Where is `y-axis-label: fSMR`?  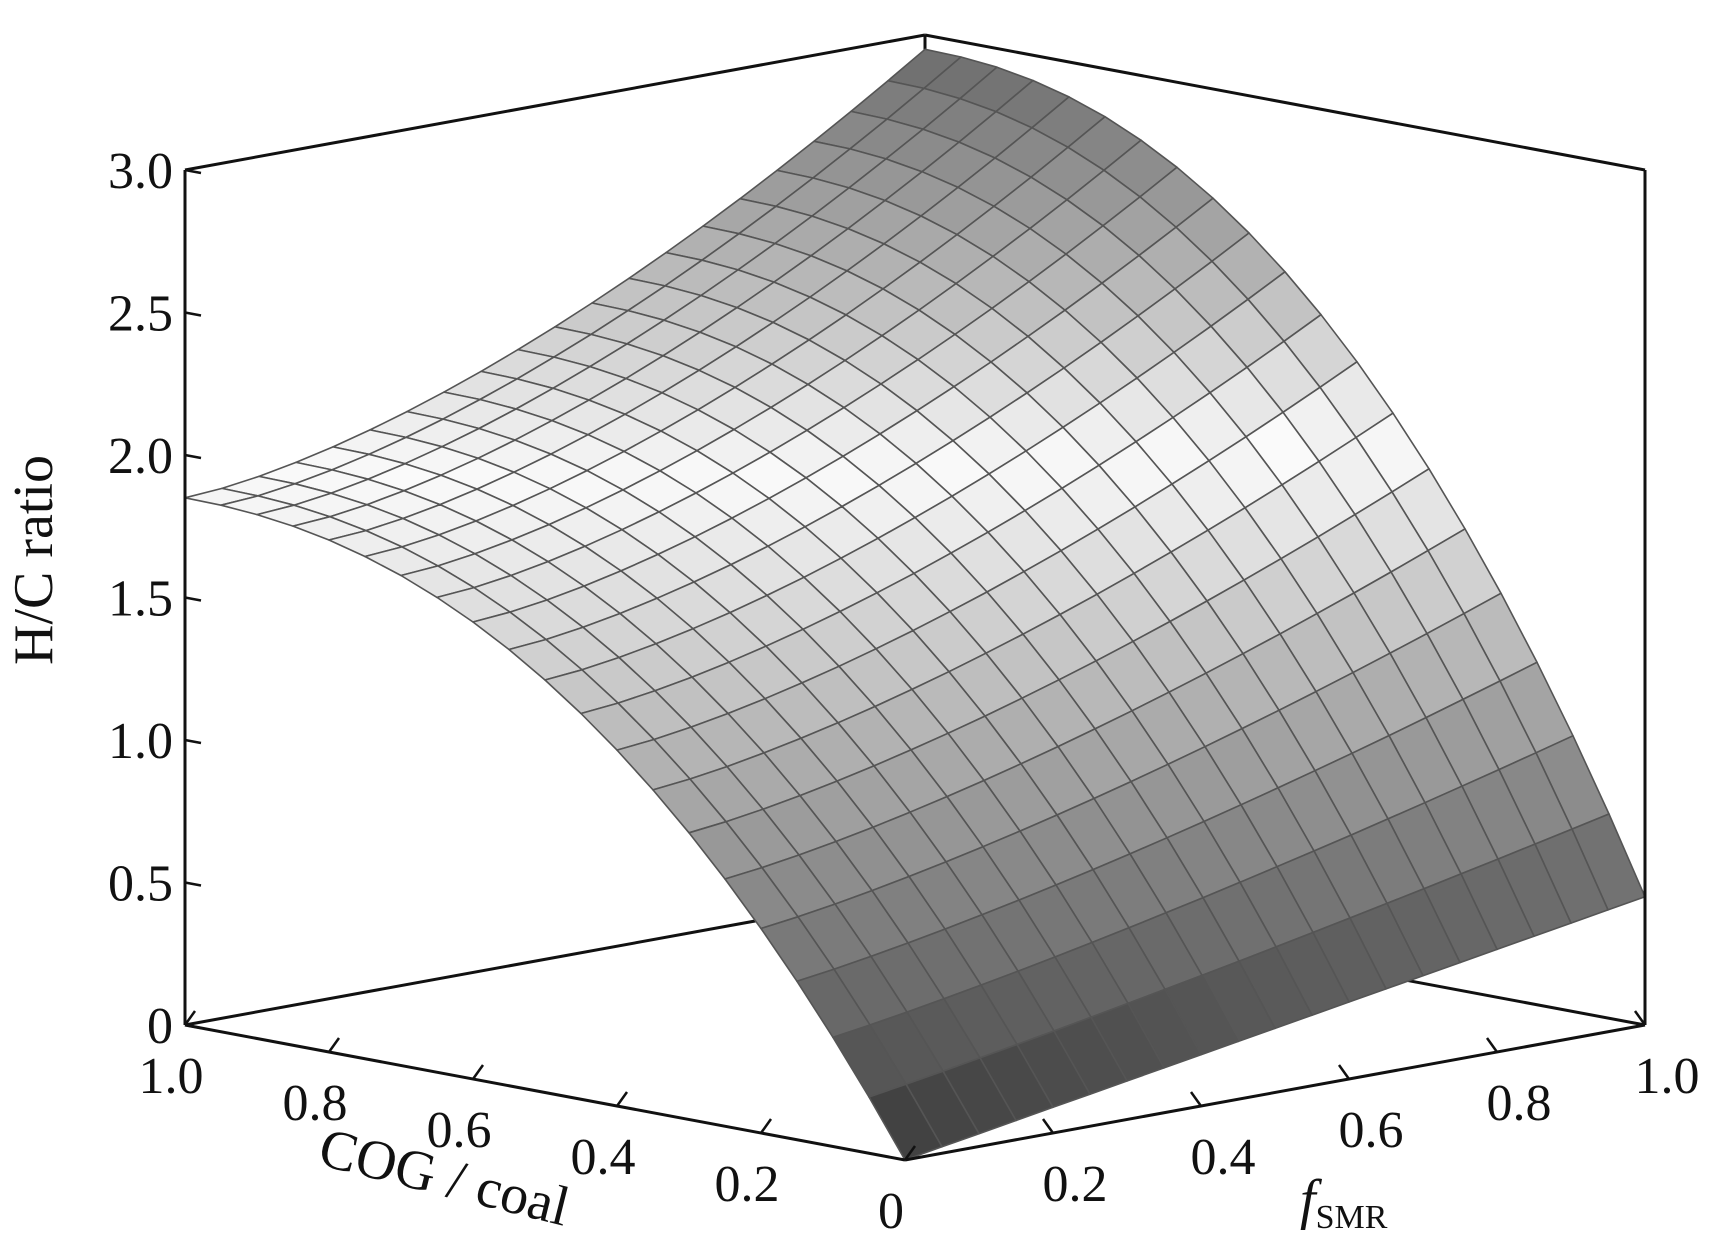 y-axis-label: fSMR is located at coordinates (1344, 1202).